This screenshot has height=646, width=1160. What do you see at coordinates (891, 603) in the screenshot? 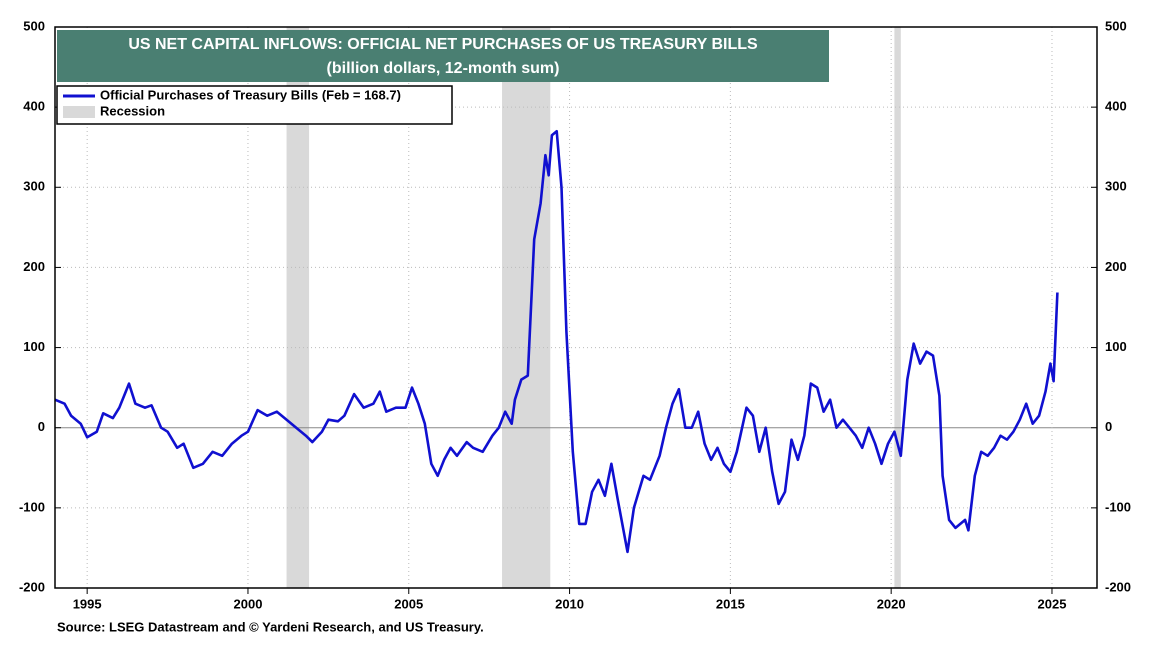
I see `x-tick-label: 2020` at bounding box center [891, 603].